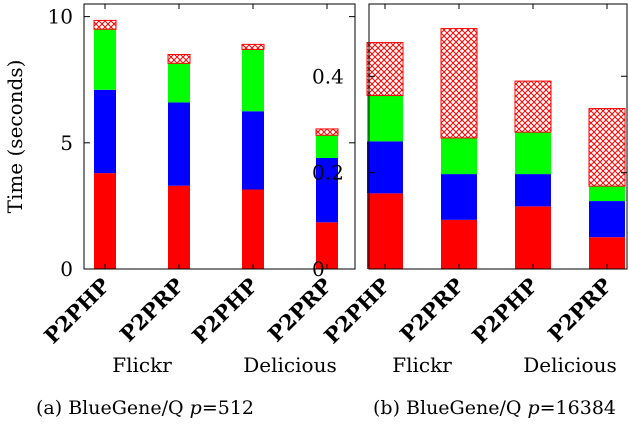 This screenshot has width=629, height=434. What do you see at coordinates (60, 17) in the screenshot?
I see `panel-0-ytick-label-2: 10` at bounding box center [60, 17].